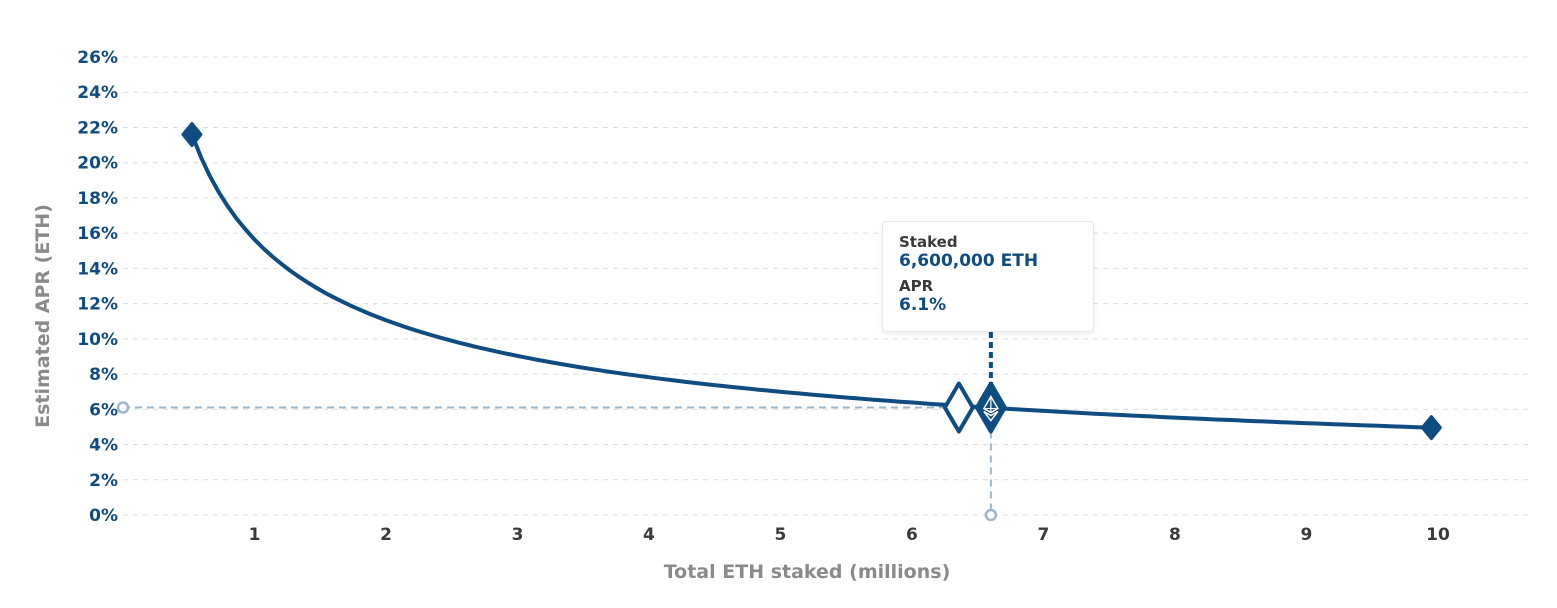 Image resolution: width=1557 pixels, height=608 pixels. Describe the element at coordinates (192, 135) in the screenshot. I see `start-point-marker` at that location.